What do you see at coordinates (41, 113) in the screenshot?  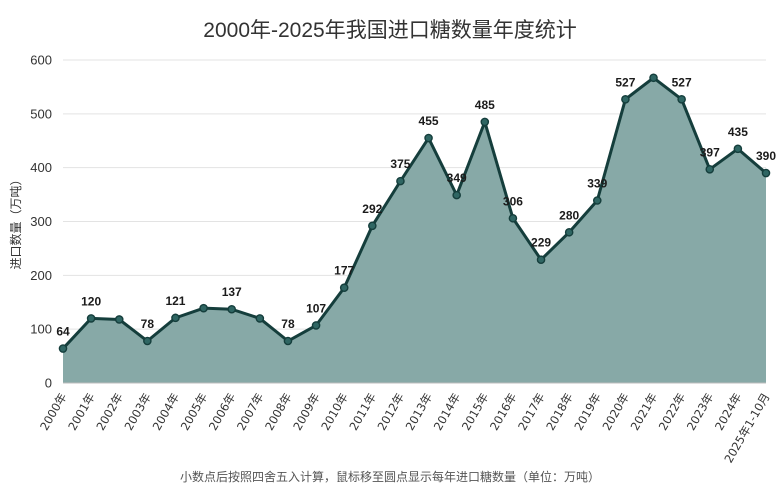 I see `y-tick-label: 500` at bounding box center [41, 113].